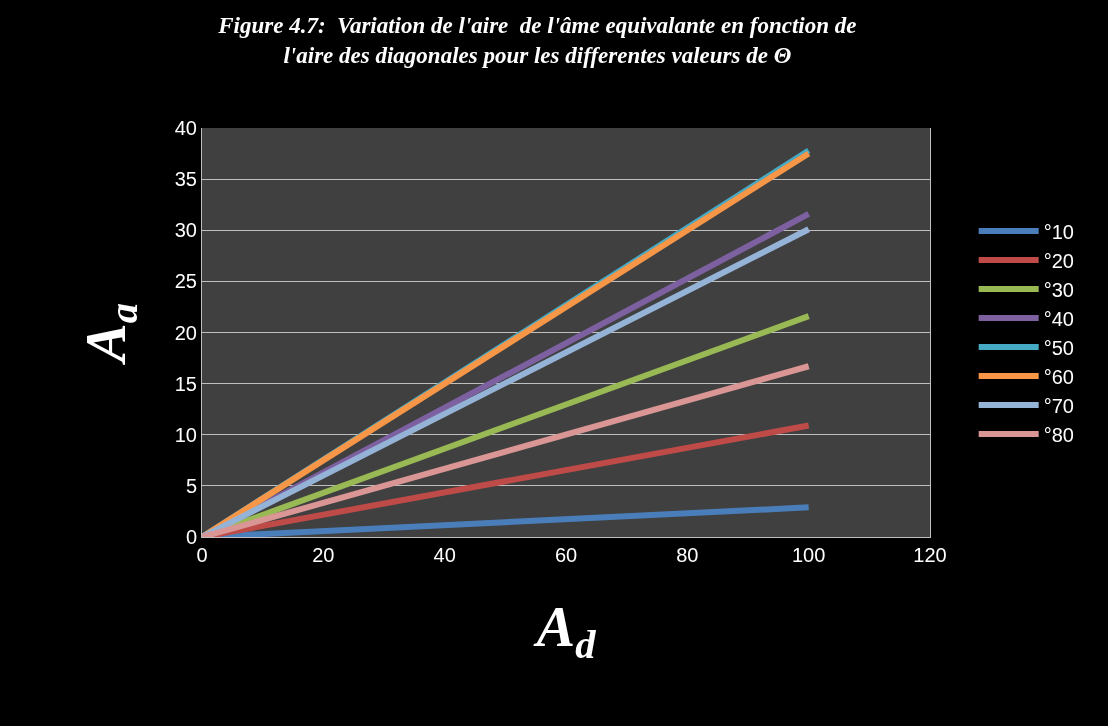 The height and width of the screenshot is (726, 1108). What do you see at coordinates (687, 555) in the screenshot?
I see `x-tick-label: 80` at bounding box center [687, 555].